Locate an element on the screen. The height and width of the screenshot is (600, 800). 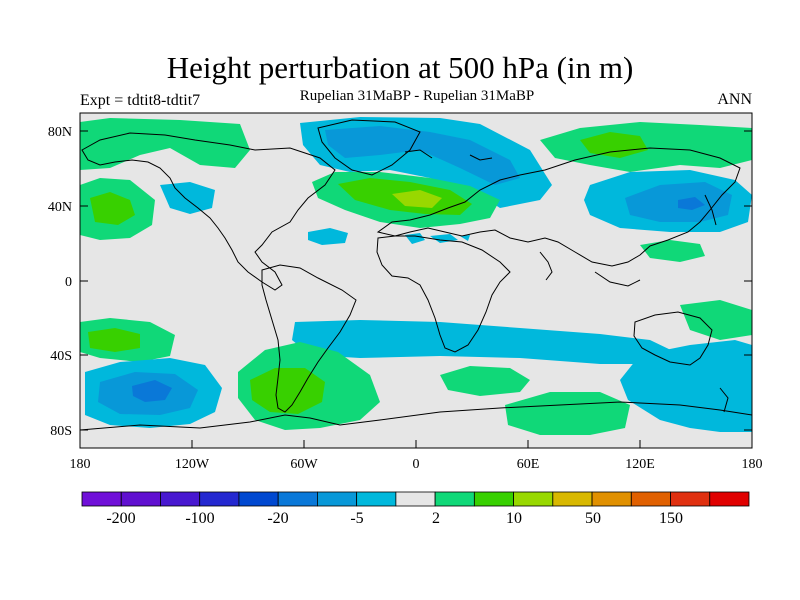
season-label: ANN is located at coordinates (734, 99).